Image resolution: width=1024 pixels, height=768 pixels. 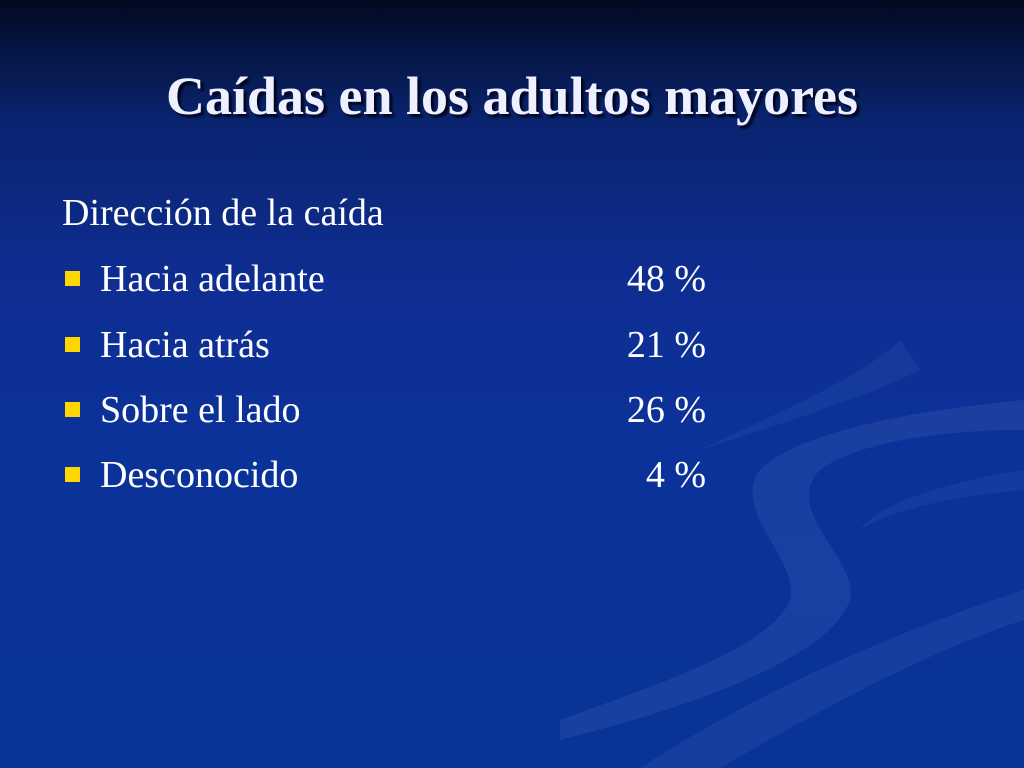 I want to click on item-value: 4 %, so click(x=675, y=475).